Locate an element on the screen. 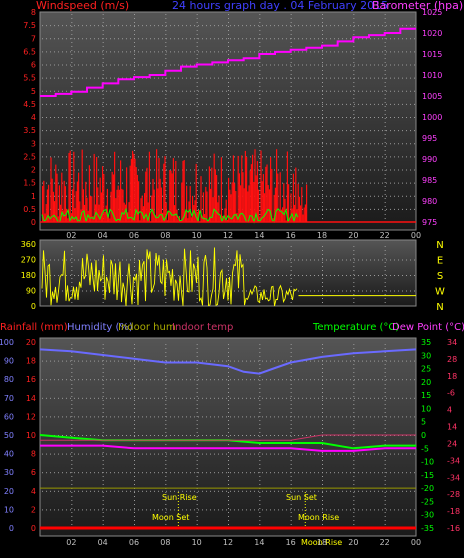 This screenshot has height=558, width=464. baro-tick-label: 1000 is located at coordinates (432, 117).